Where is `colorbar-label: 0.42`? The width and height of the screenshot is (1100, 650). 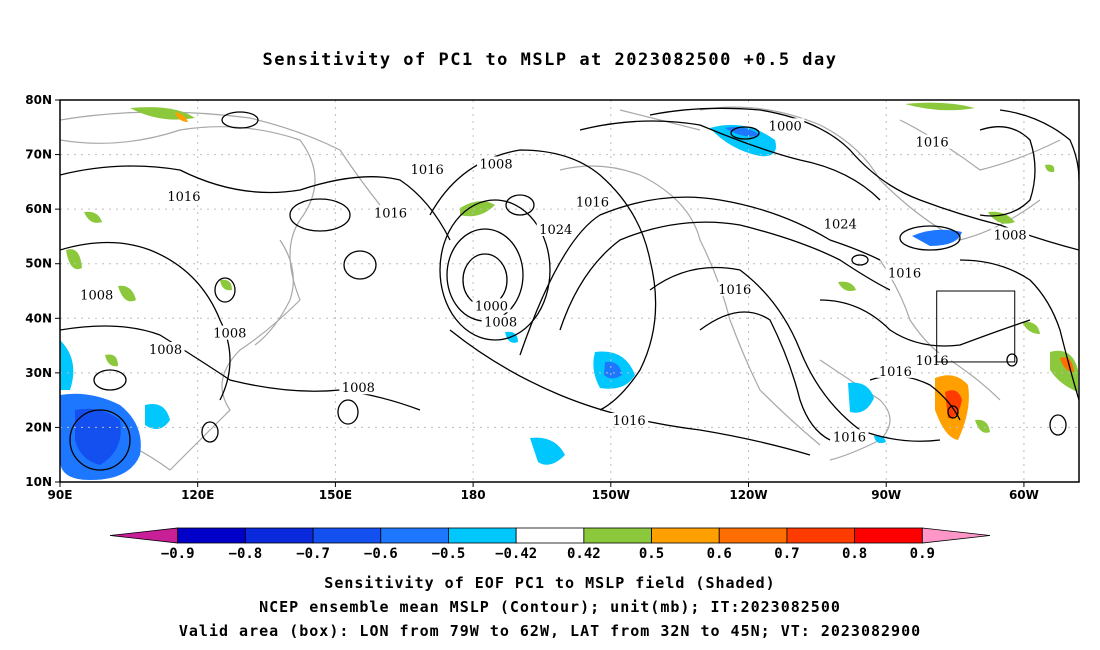 colorbar-label: 0.42 is located at coordinates (584, 554).